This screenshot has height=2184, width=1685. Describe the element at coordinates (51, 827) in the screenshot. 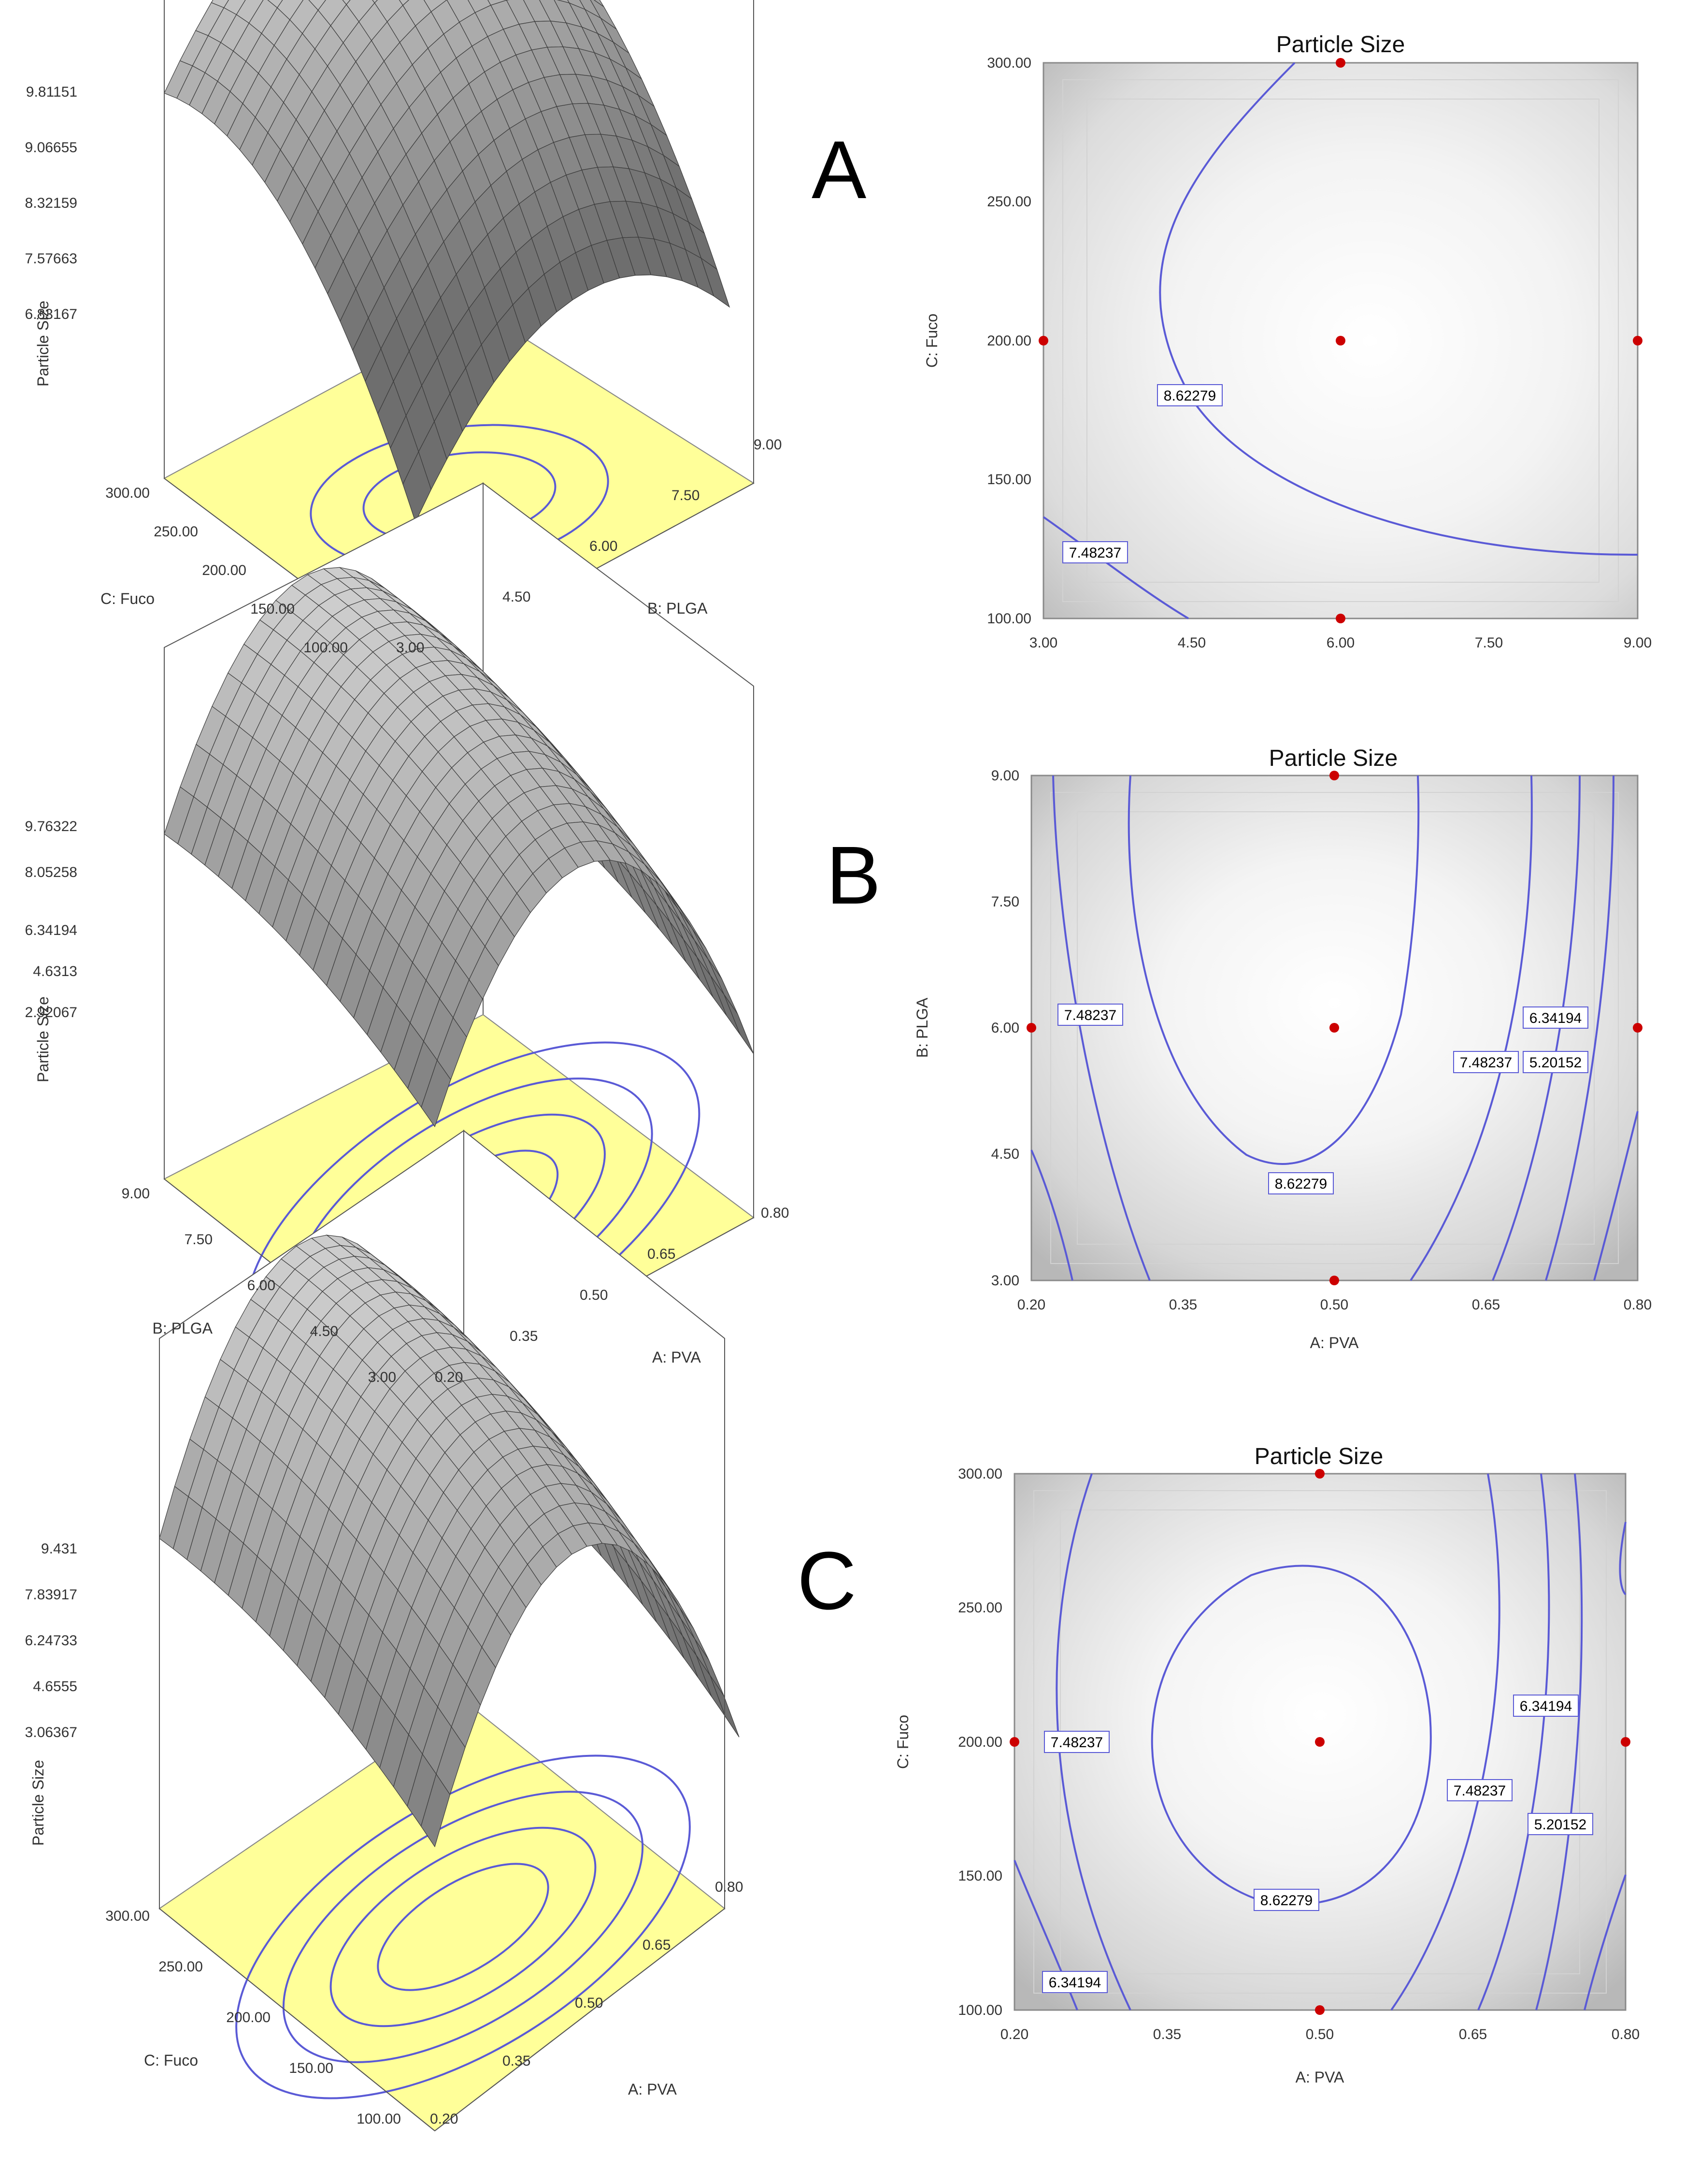

I see `z-tick-b-4: 9.76322` at that location.